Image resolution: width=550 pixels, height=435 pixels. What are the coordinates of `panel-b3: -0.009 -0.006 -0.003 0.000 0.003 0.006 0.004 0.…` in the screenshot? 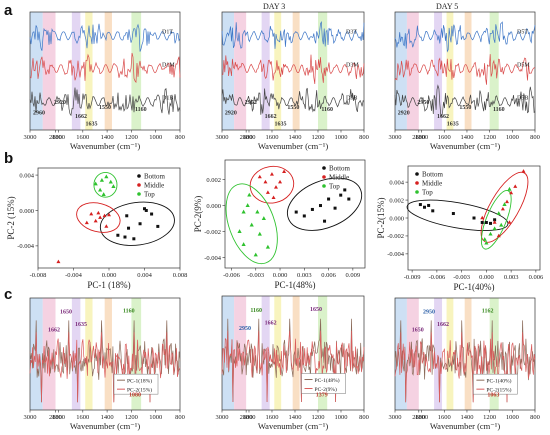 It's located at (460, 228).